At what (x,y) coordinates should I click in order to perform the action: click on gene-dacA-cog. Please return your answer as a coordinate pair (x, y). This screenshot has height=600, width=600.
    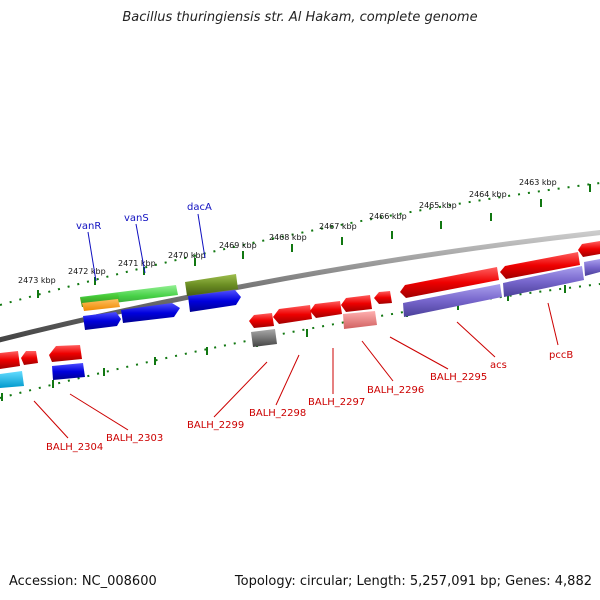
    Looking at the image, I should click on (211, 285).